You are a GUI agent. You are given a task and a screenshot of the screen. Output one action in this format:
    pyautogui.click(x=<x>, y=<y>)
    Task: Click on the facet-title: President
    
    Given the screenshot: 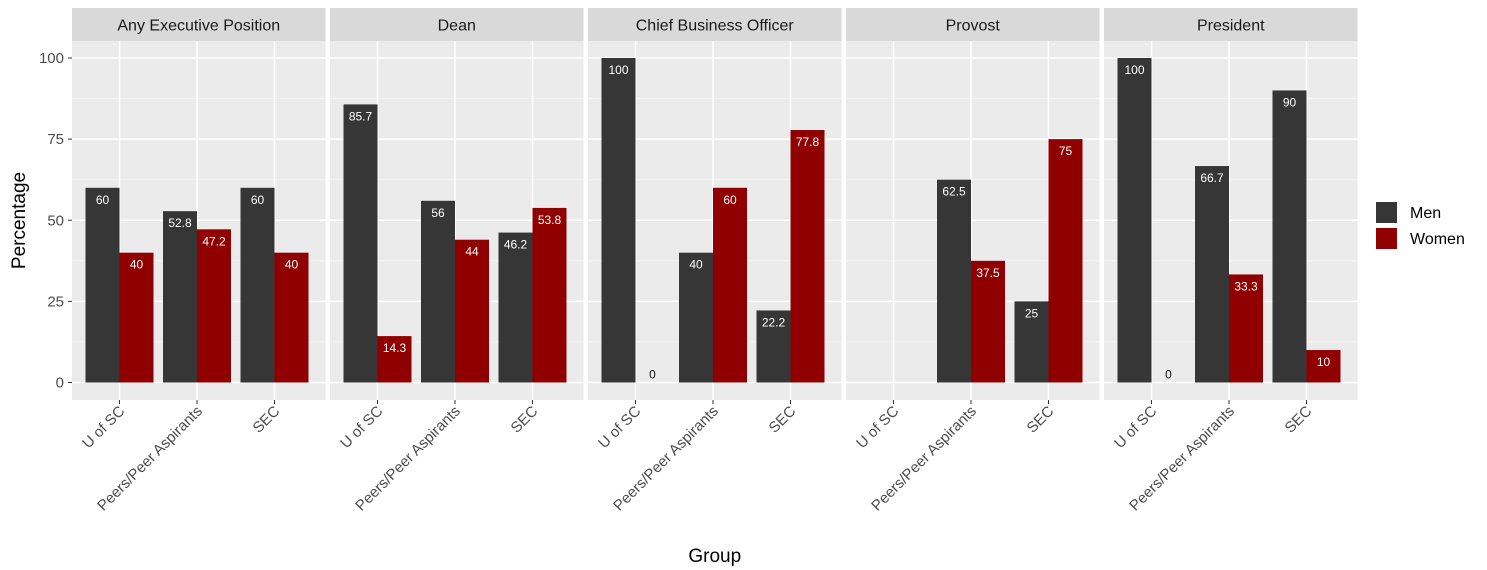 What is the action you would take?
    pyautogui.click(x=1231, y=26)
    